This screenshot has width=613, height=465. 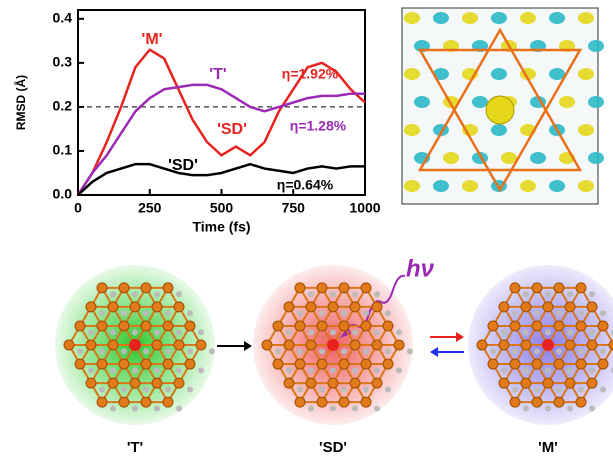 What do you see at coordinates (152, 39) in the screenshot?
I see `series-label: 'M'` at bounding box center [152, 39].